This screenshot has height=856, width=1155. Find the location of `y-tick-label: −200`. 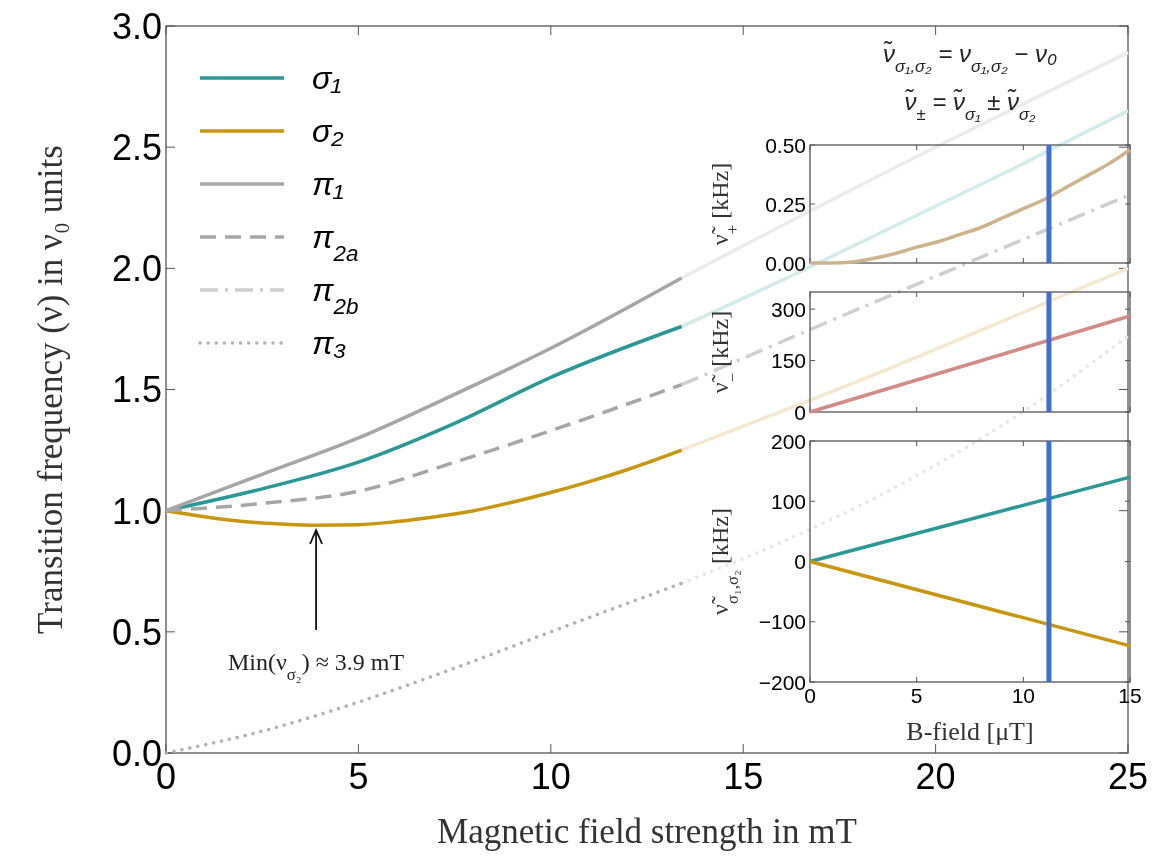

y-tick-label: −200 is located at coordinates (782, 682).